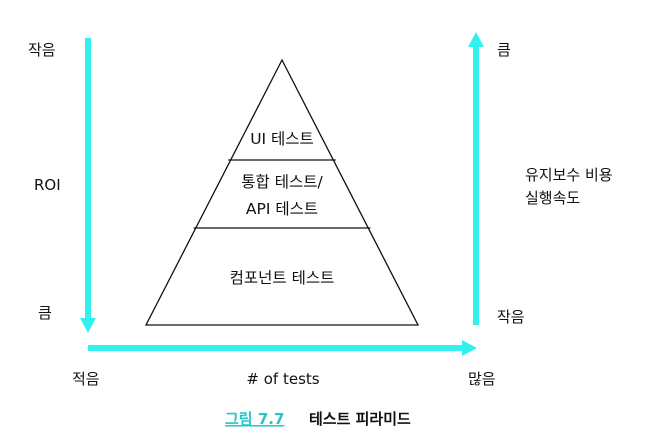 This screenshot has width=652, height=445. Describe the element at coordinates (476, 178) in the screenshot. I see `right-axis-arrow` at that location.